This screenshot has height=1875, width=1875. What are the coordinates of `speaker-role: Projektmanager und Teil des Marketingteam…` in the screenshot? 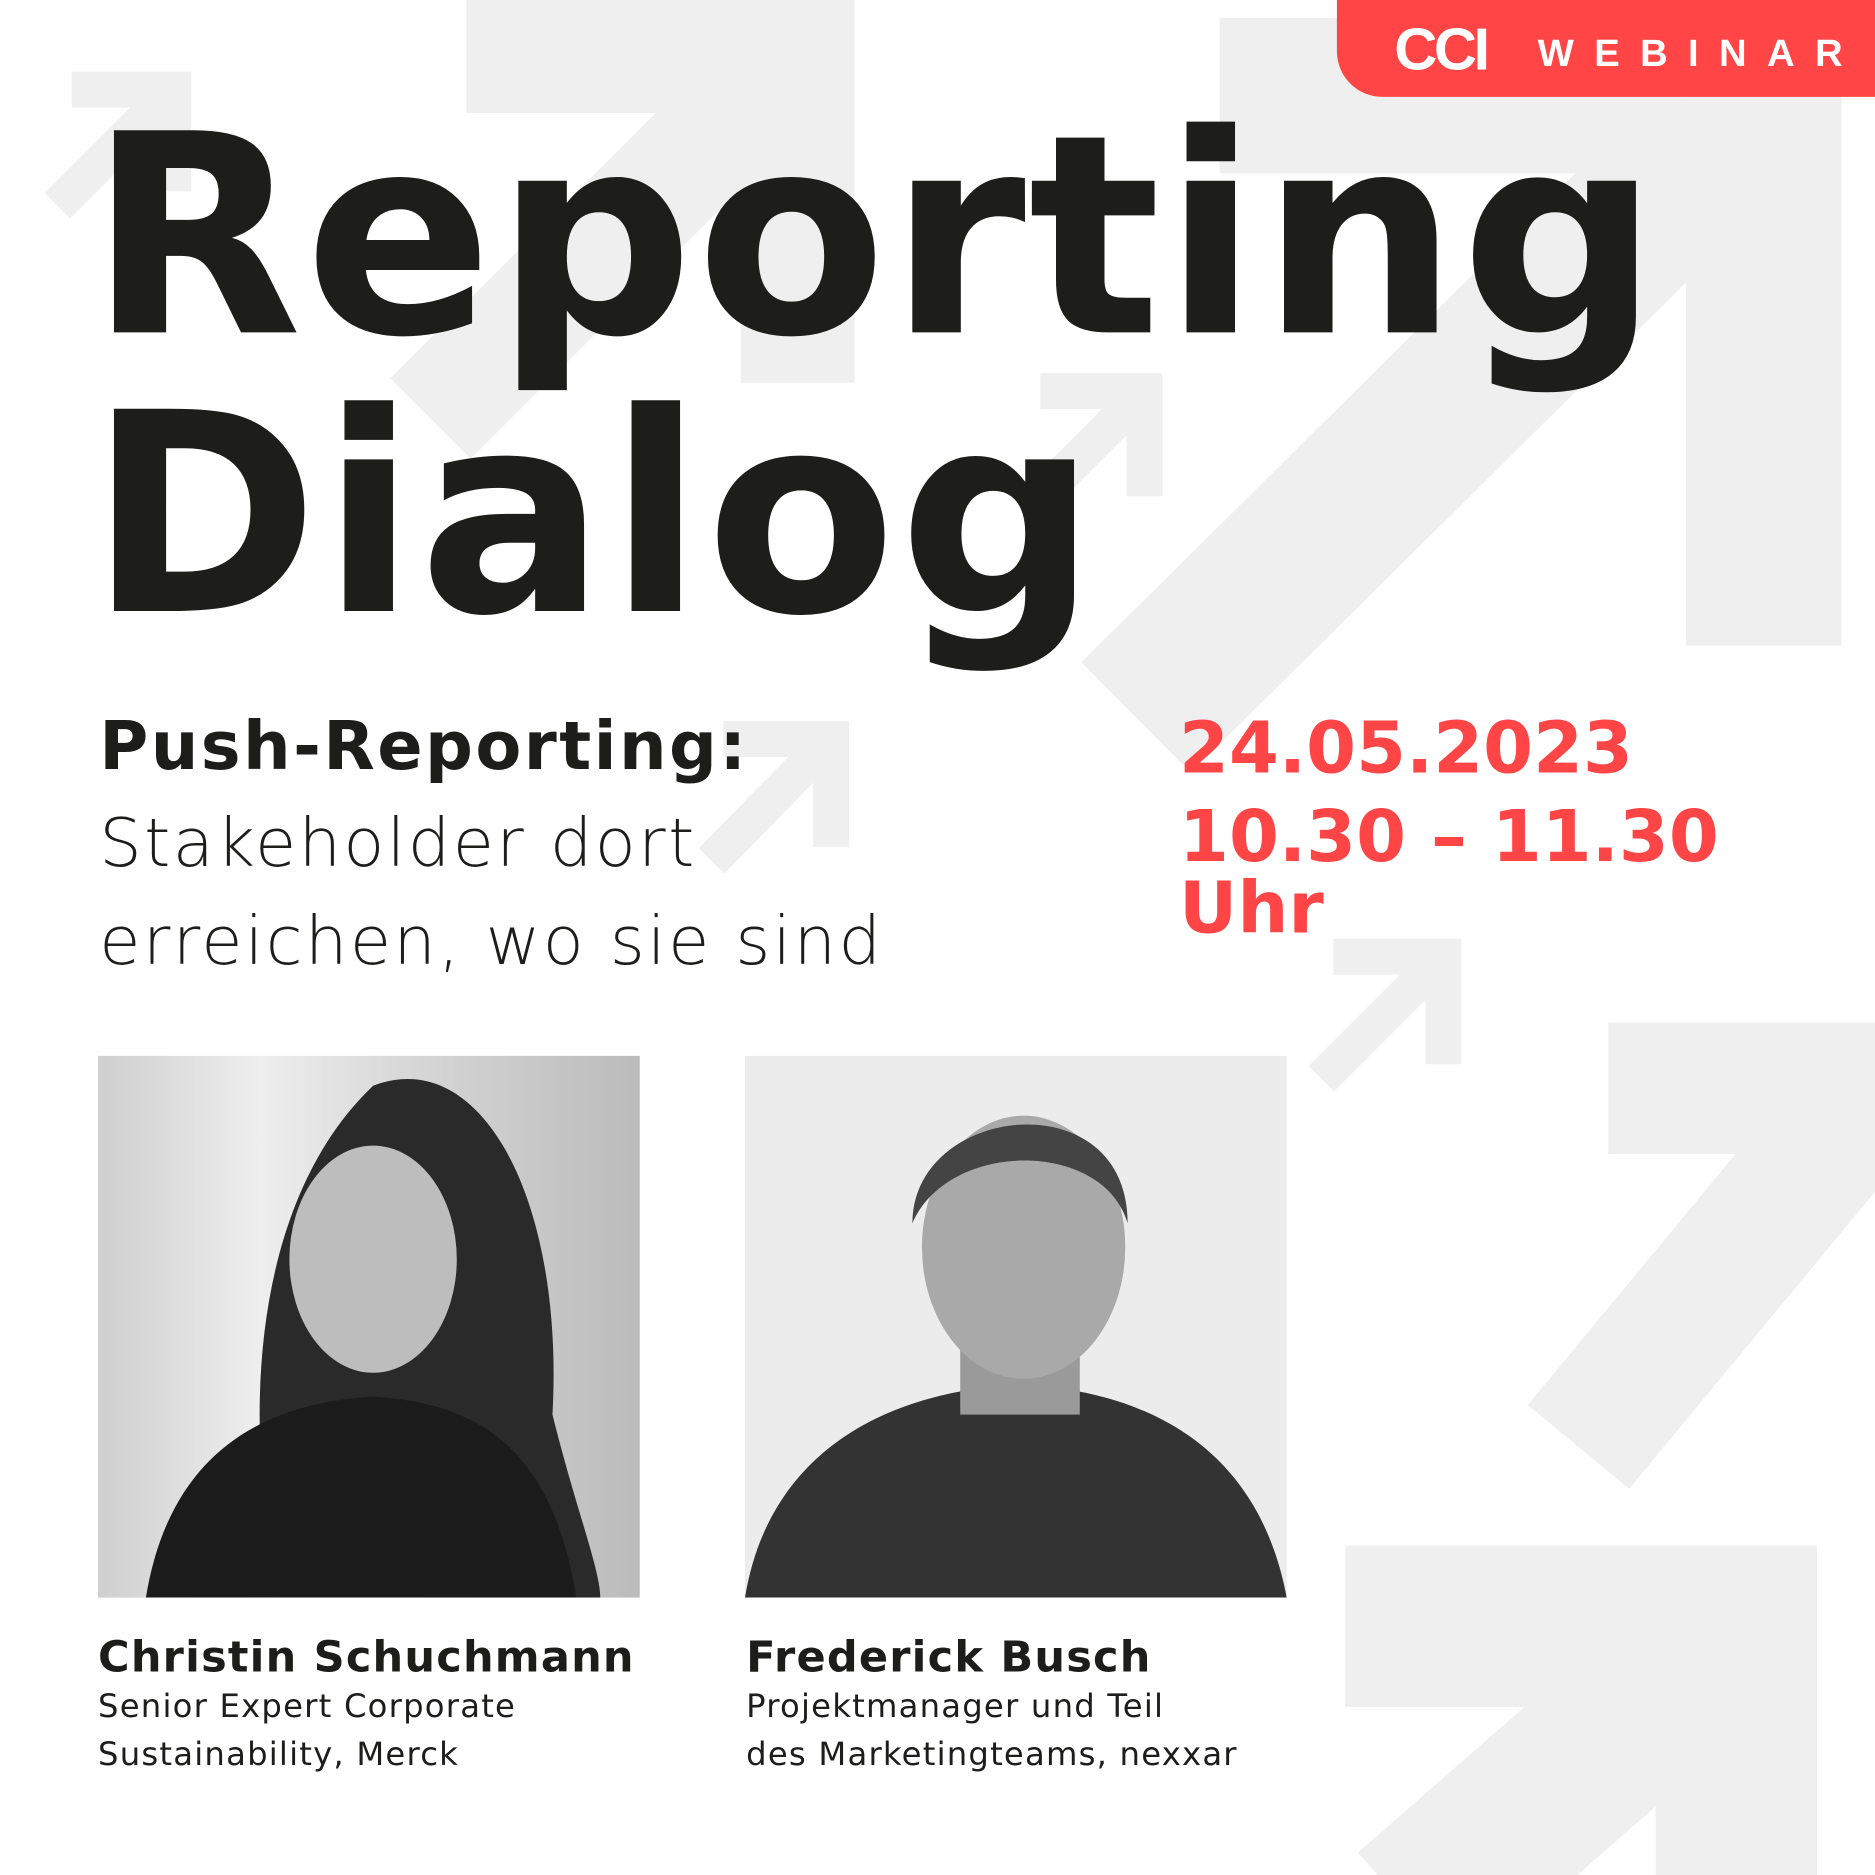 It's located at (992, 1732).